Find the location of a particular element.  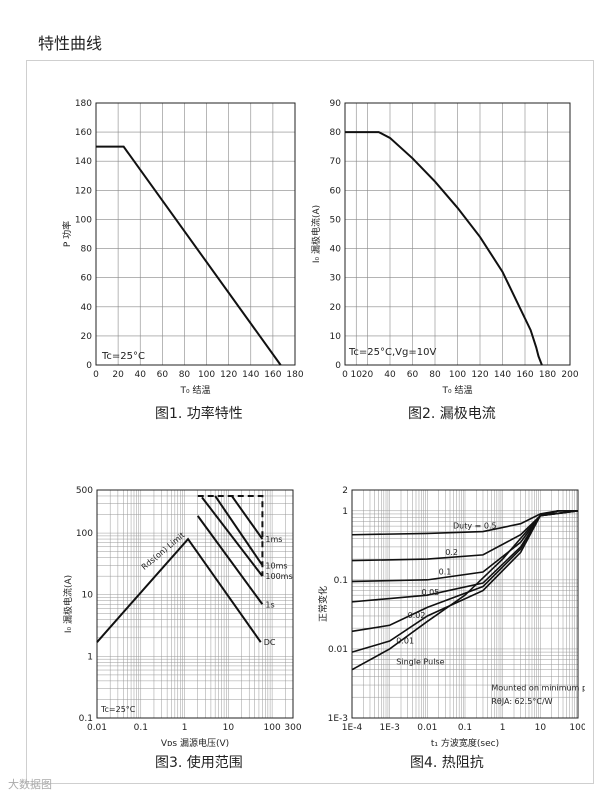

y-tick-label: 10 is located at coordinates (336, 337).